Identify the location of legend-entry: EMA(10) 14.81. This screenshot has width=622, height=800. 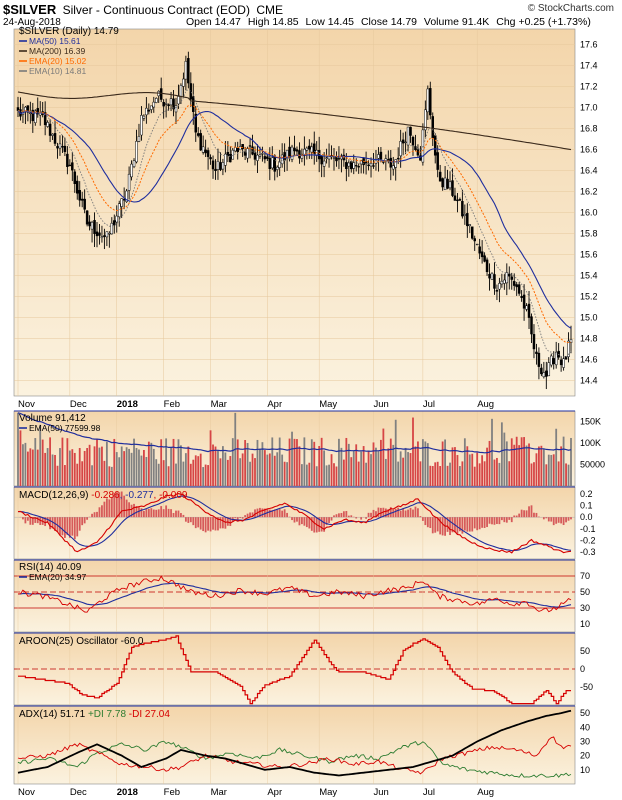
(57, 71).